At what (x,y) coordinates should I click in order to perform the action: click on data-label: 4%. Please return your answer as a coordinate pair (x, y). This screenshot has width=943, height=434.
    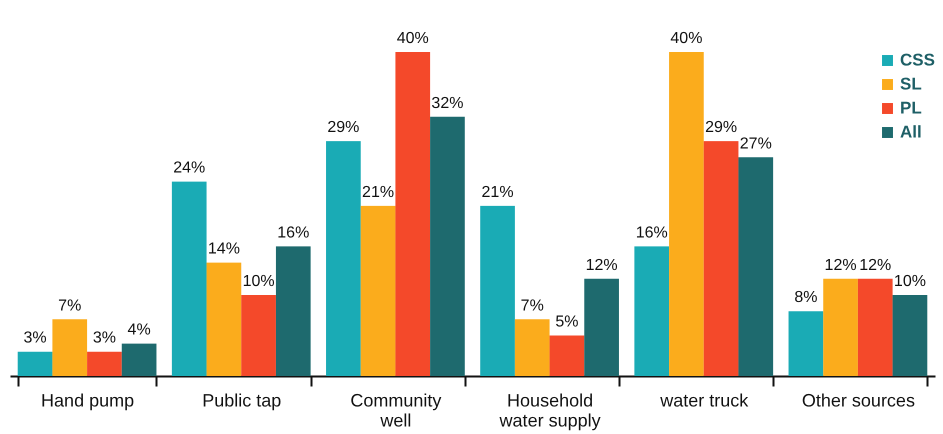
    Looking at the image, I should click on (139, 330).